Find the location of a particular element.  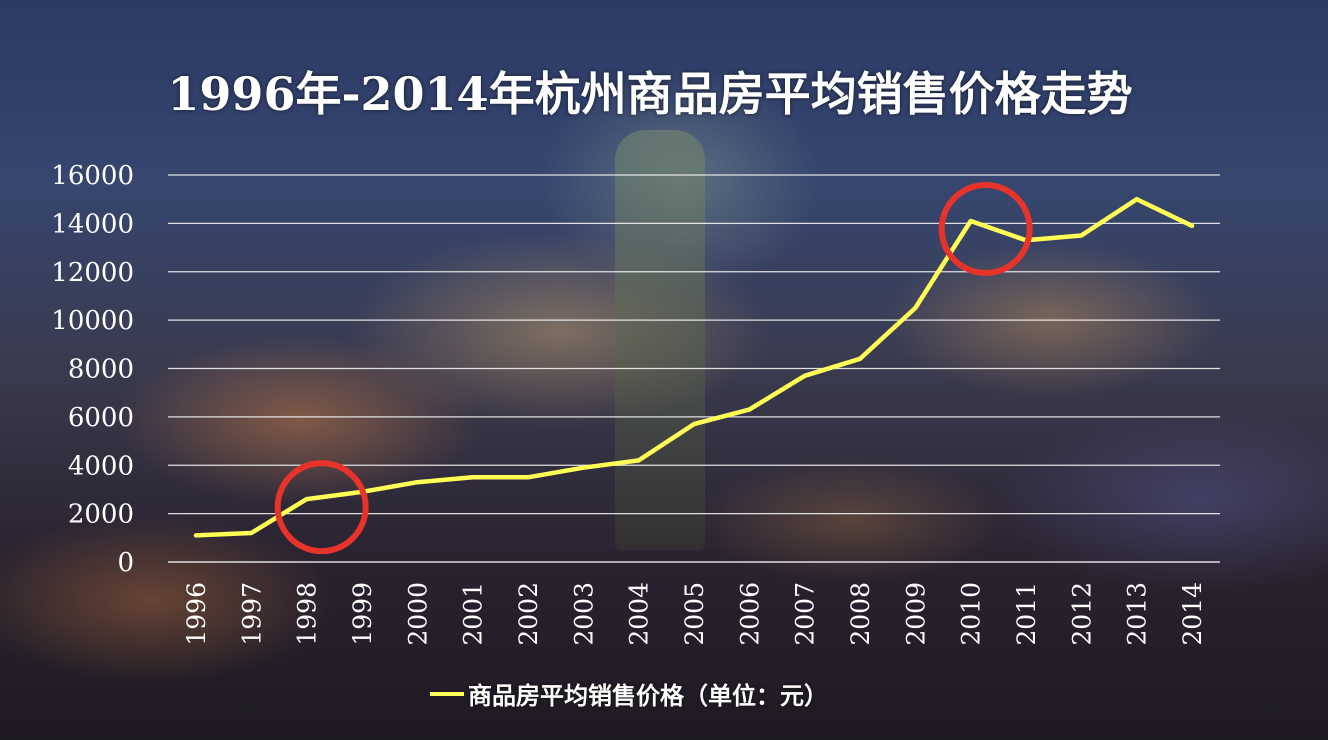

chart-title: 1996年-2014年杭州商品房平均销售价格走势 is located at coordinates (650, 94).